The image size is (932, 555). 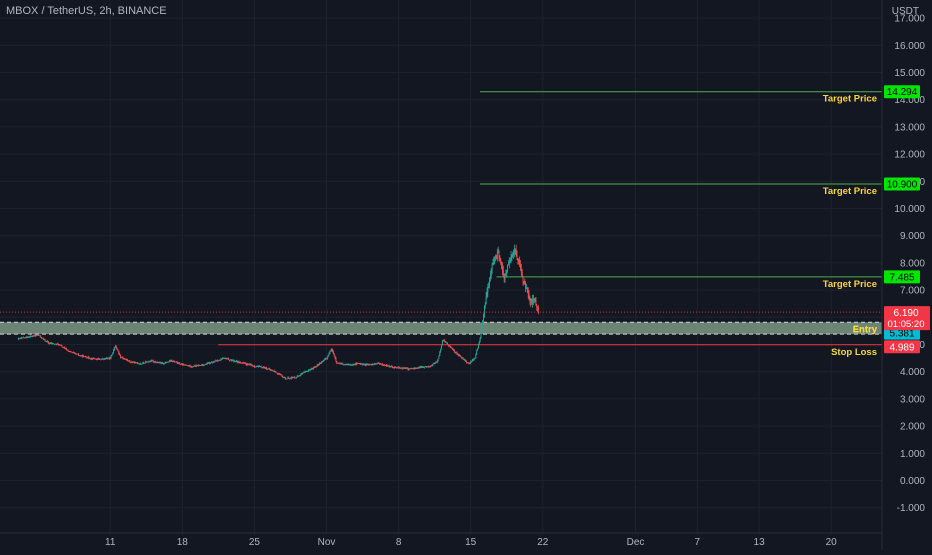 What do you see at coordinates (850, 99) in the screenshot?
I see `target-price-label: Target Price` at bounding box center [850, 99].